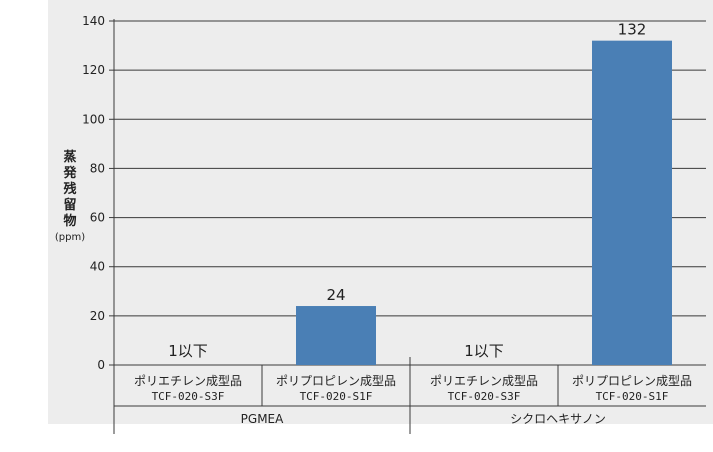 The height and width of the screenshot is (452, 713). Describe the element at coordinates (70, 205) in the screenshot. I see `y-axis-label-char: 留` at that location.